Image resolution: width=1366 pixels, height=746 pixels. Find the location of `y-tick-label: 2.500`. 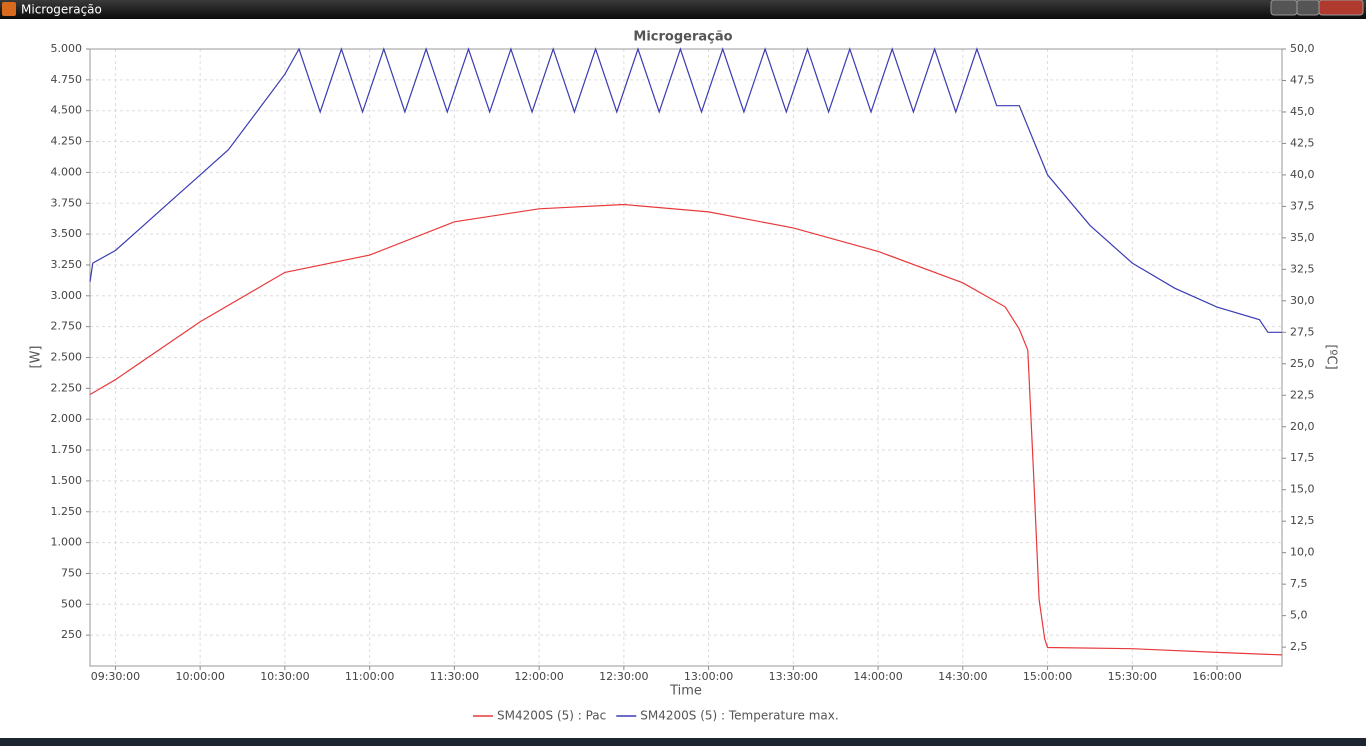

y-tick-label: 2.500 is located at coordinates (67, 357).